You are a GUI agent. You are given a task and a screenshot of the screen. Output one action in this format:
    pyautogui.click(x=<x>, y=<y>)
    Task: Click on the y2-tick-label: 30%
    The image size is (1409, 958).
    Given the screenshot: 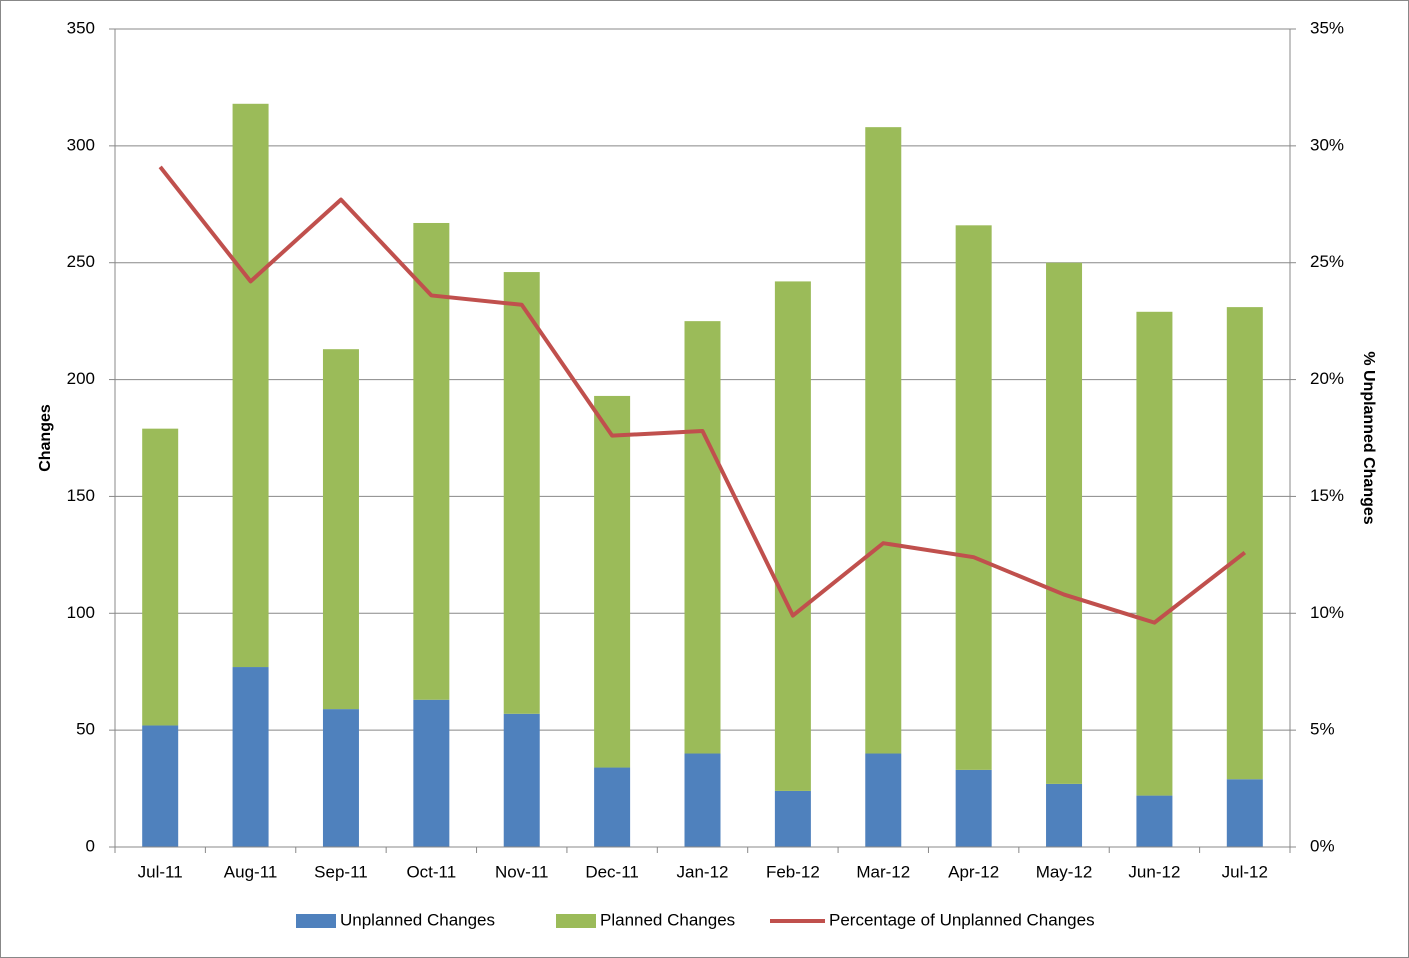 What is the action you would take?
    pyautogui.click(x=1327, y=144)
    